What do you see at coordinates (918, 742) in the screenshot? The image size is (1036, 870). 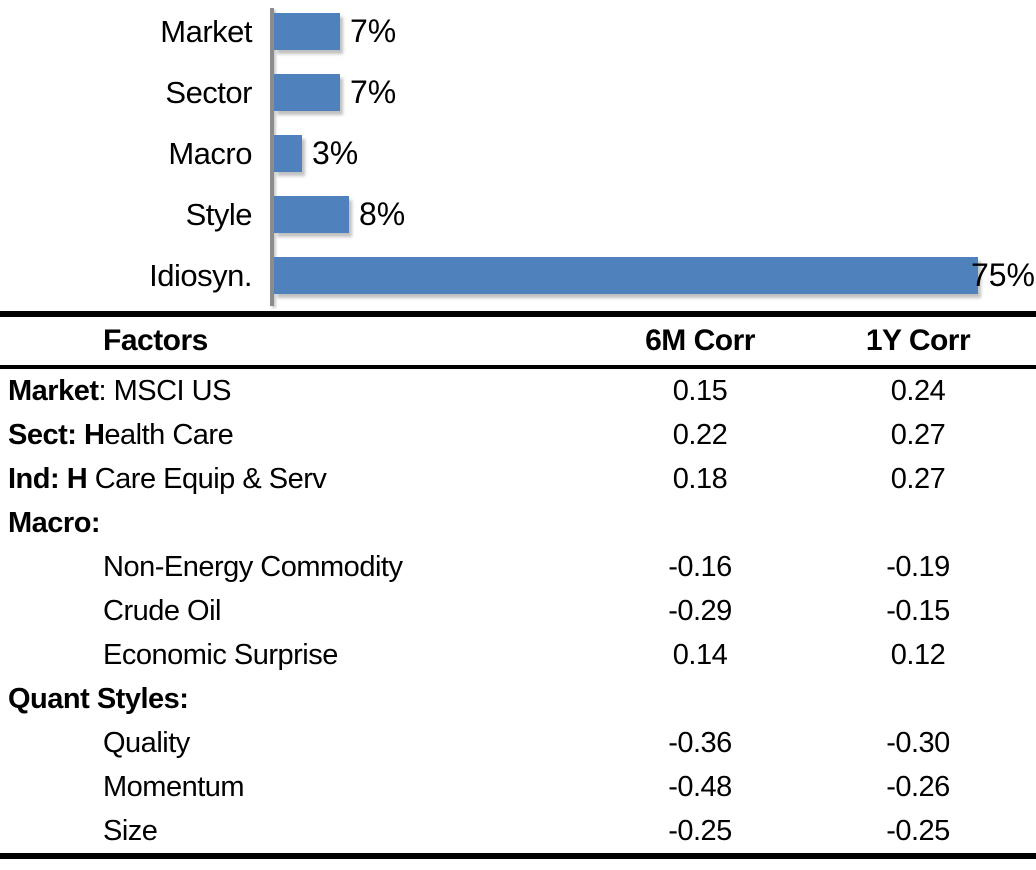 I see `corr-1y-cell: -0.30` at bounding box center [918, 742].